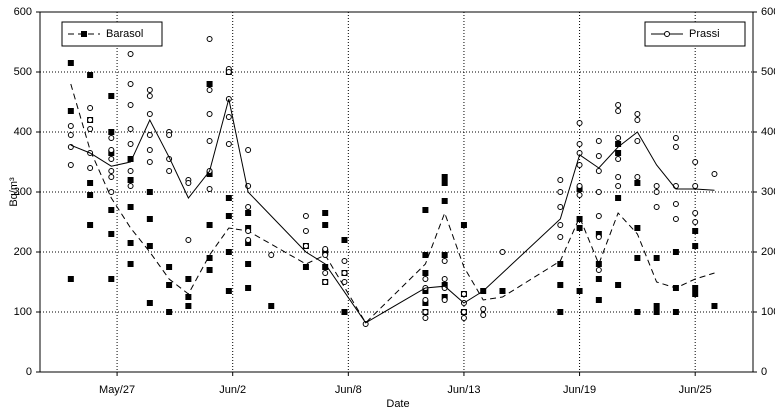  I want to click on y-tick-label: 500, so click(23, 72).